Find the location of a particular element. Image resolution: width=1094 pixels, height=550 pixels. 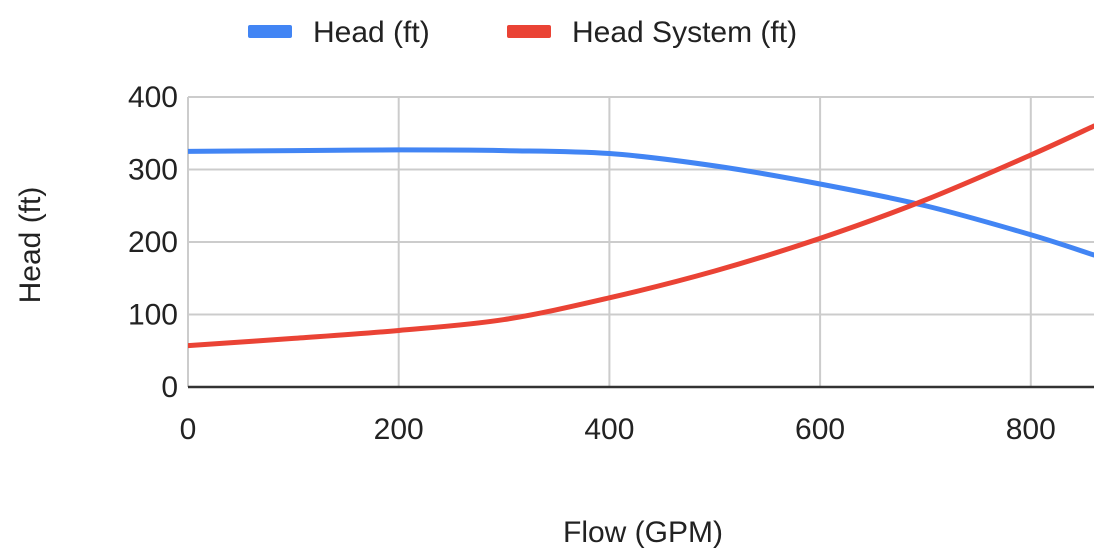

x-axis-title: Flow (GPM) is located at coordinates (643, 532).